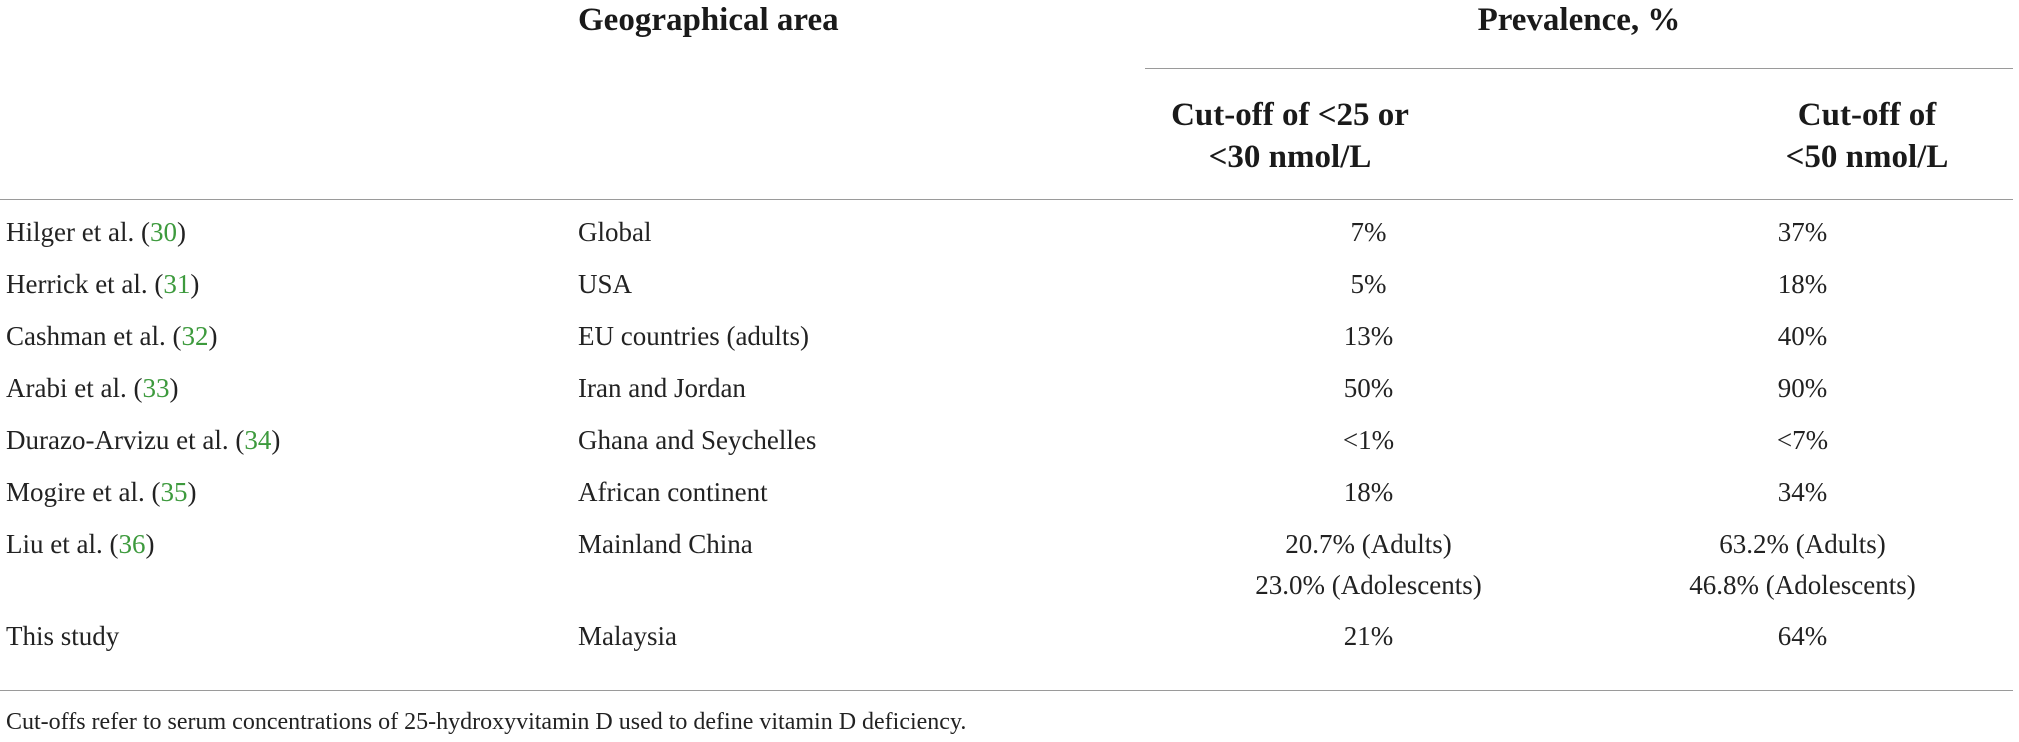 The height and width of the screenshot is (742, 2019). I want to click on reference-link: 35, so click(174, 492).